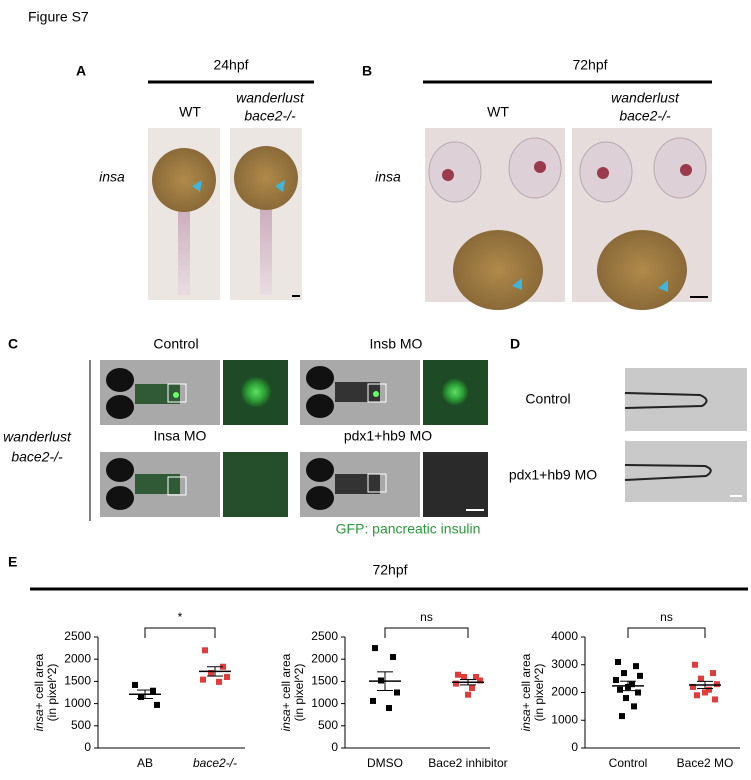 The height and width of the screenshot is (780, 751). Describe the element at coordinates (266, 214) in the screenshot. I see `embryo-image` at that location.